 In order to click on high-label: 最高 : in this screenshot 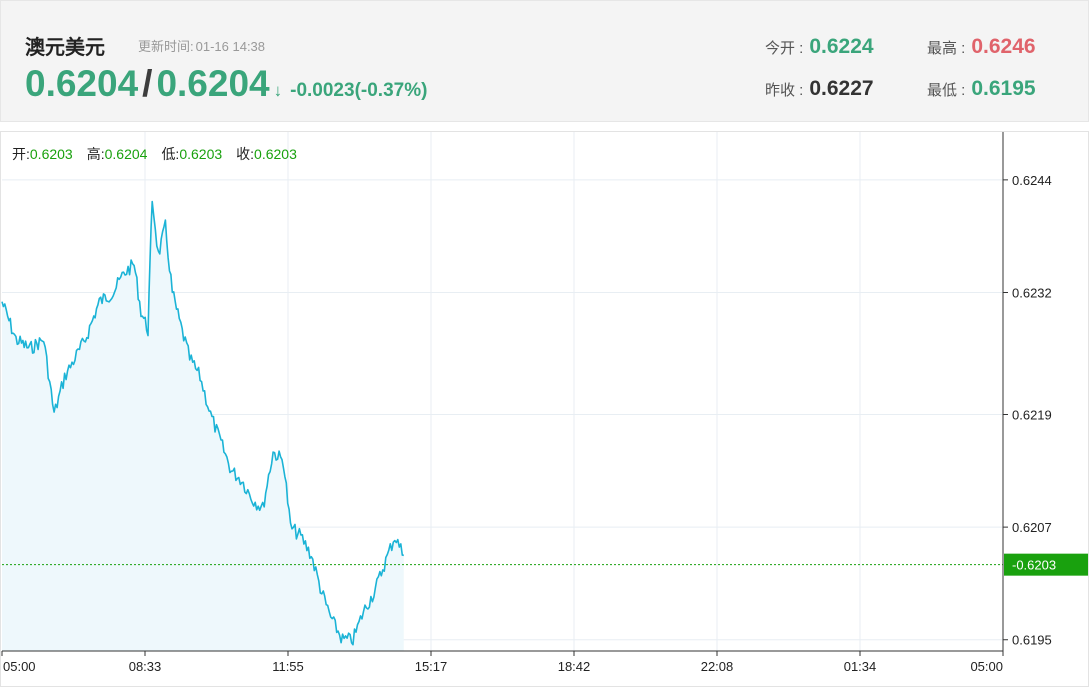, I will do `click(946, 48)`.